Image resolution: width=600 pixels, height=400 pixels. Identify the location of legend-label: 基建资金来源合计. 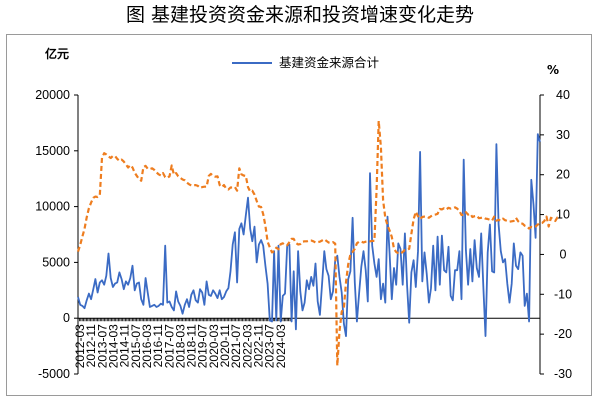
(329, 62).